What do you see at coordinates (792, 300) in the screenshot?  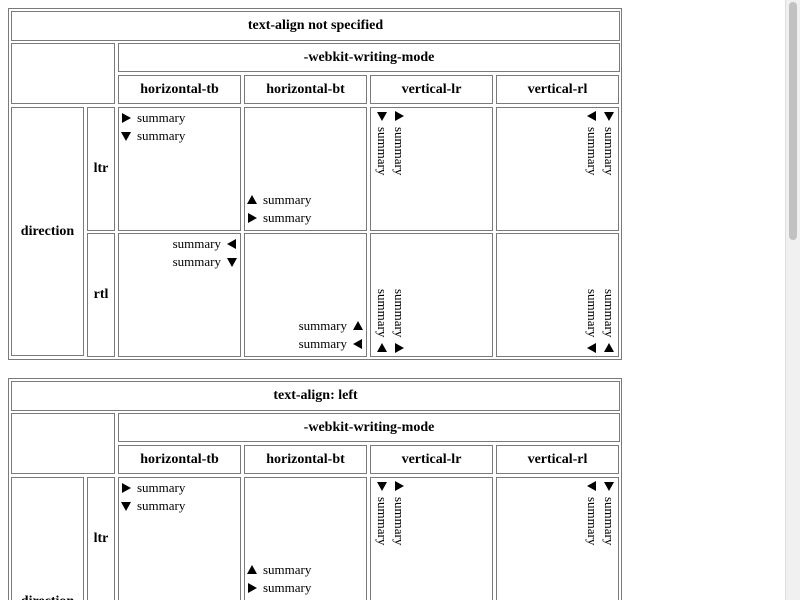 I see `scrollbar` at bounding box center [792, 300].